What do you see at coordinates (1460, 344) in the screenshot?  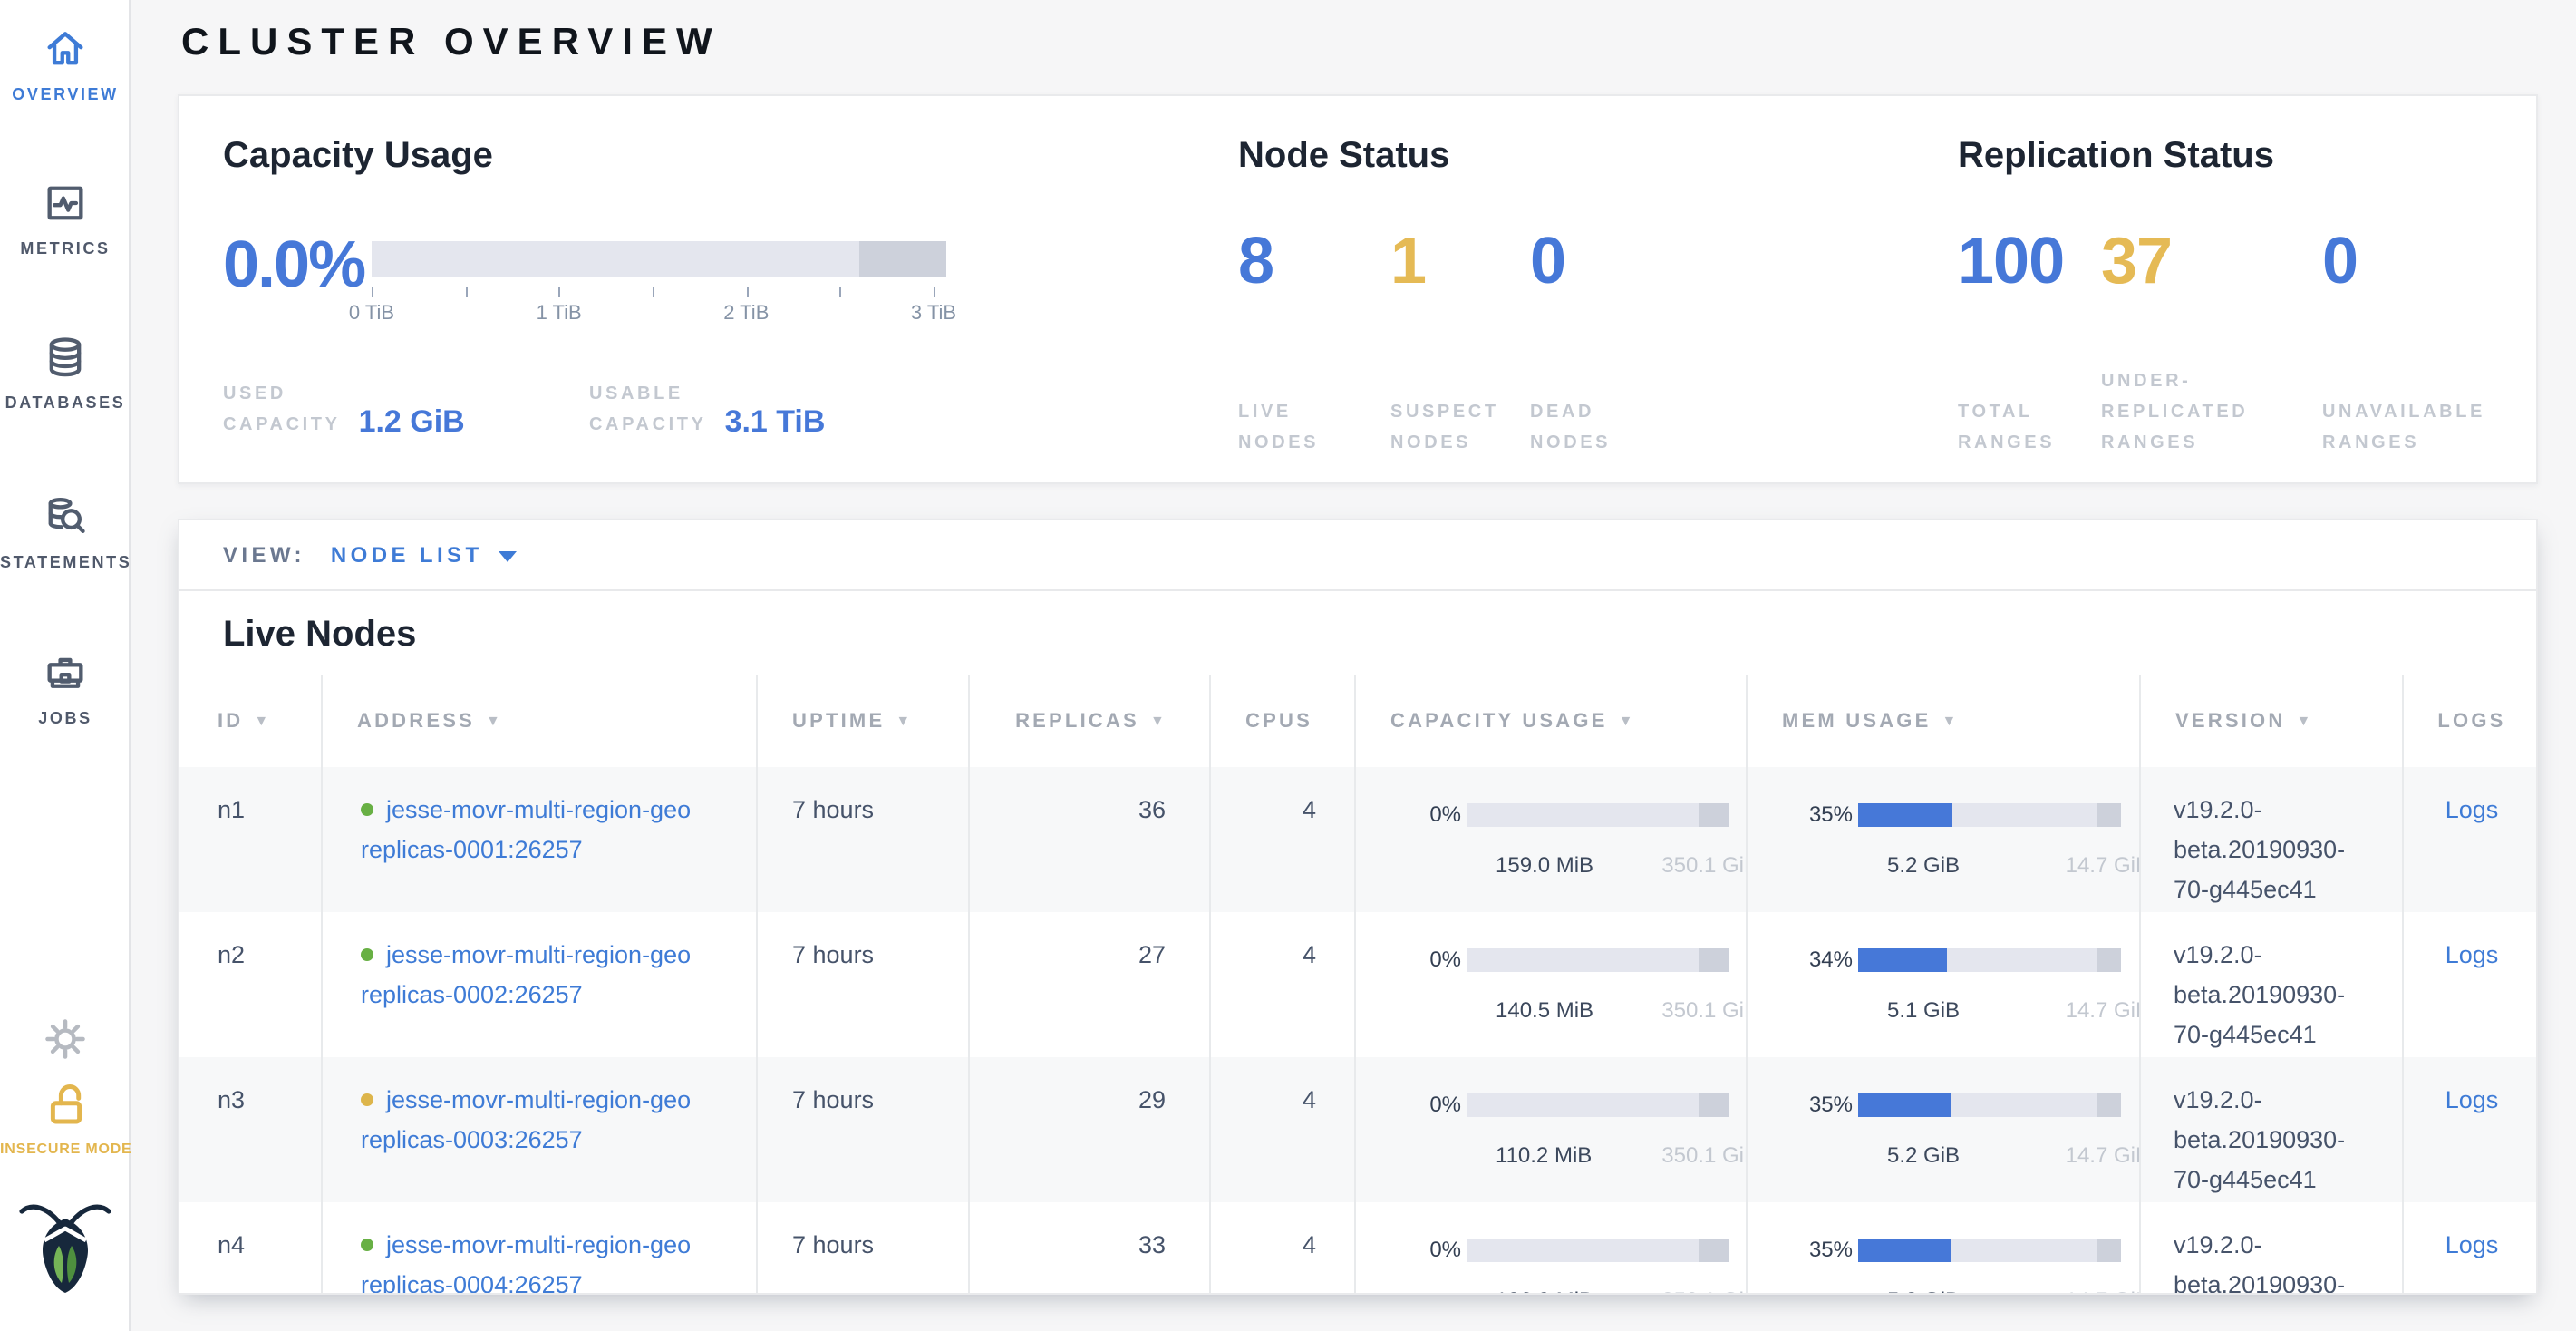 I see `stat-block: 1 SUSPECT NODES` at bounding box center [1460, 344].